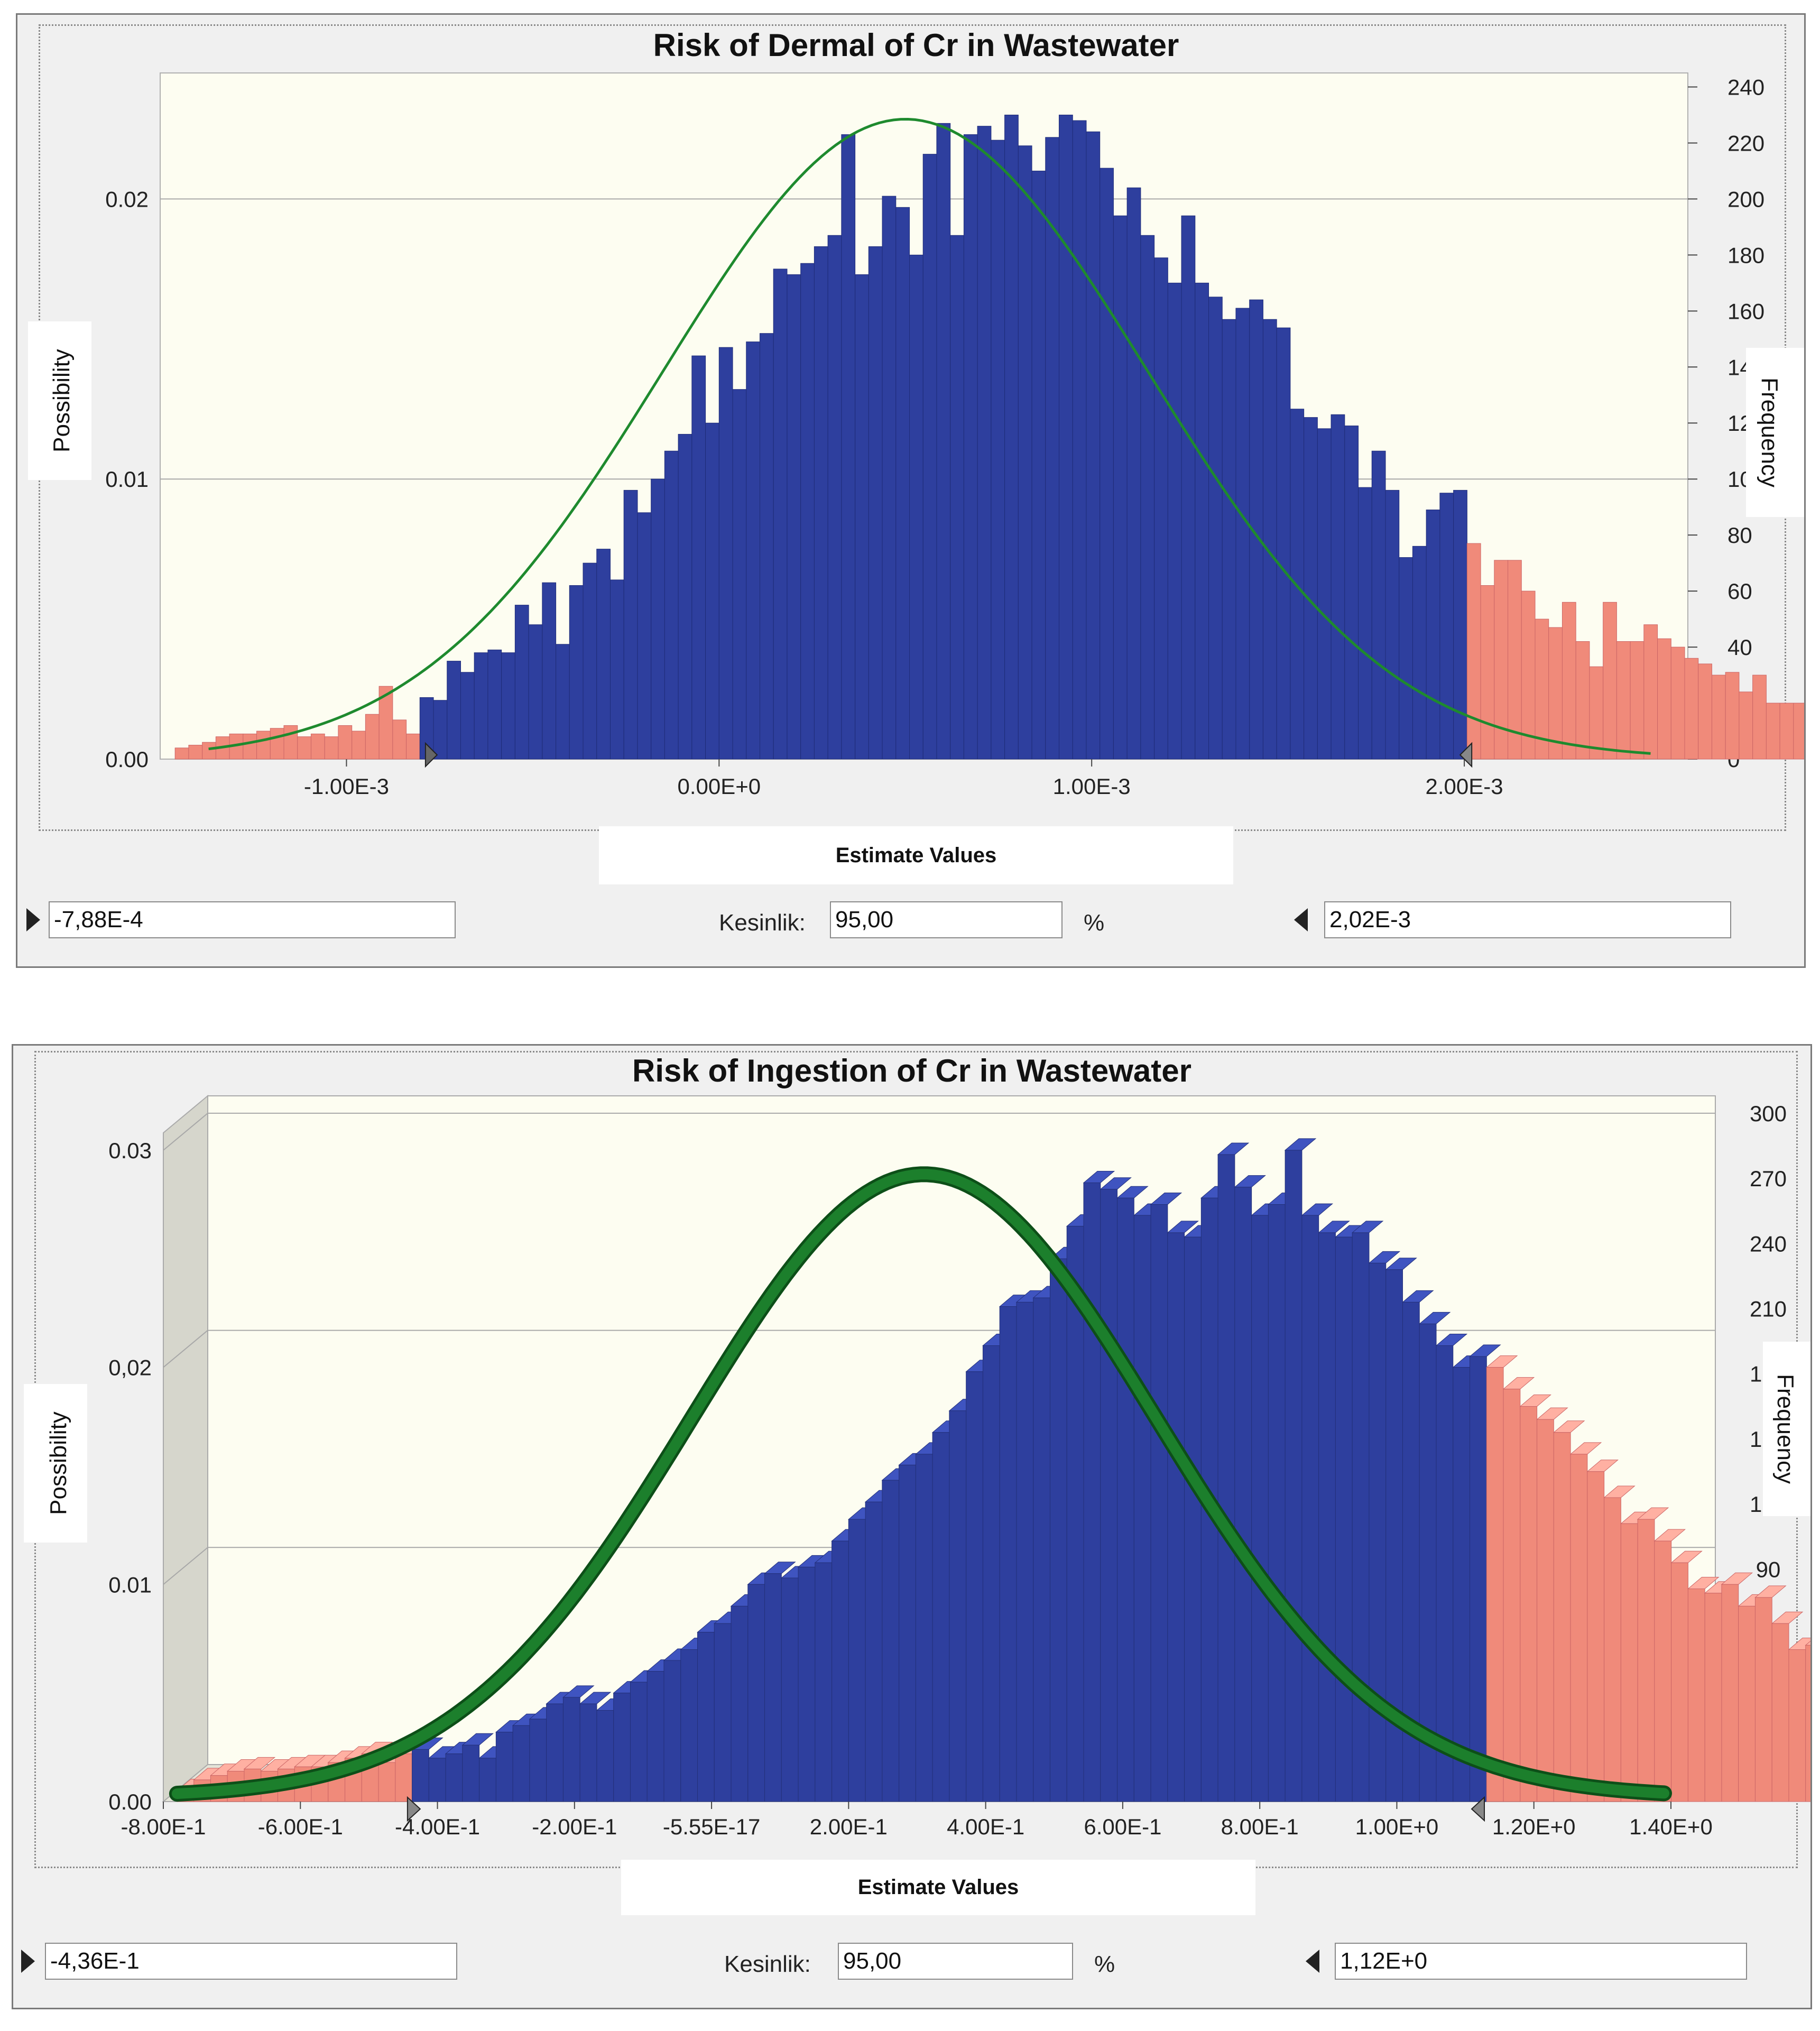 Image resolution: width=1820 pixels, height=2031 pixels. Describe the element at coordinates (1541, 1961) in the screenshot. I see `ingestion-upper-cutoff-input: 1,12E+0` at that location.